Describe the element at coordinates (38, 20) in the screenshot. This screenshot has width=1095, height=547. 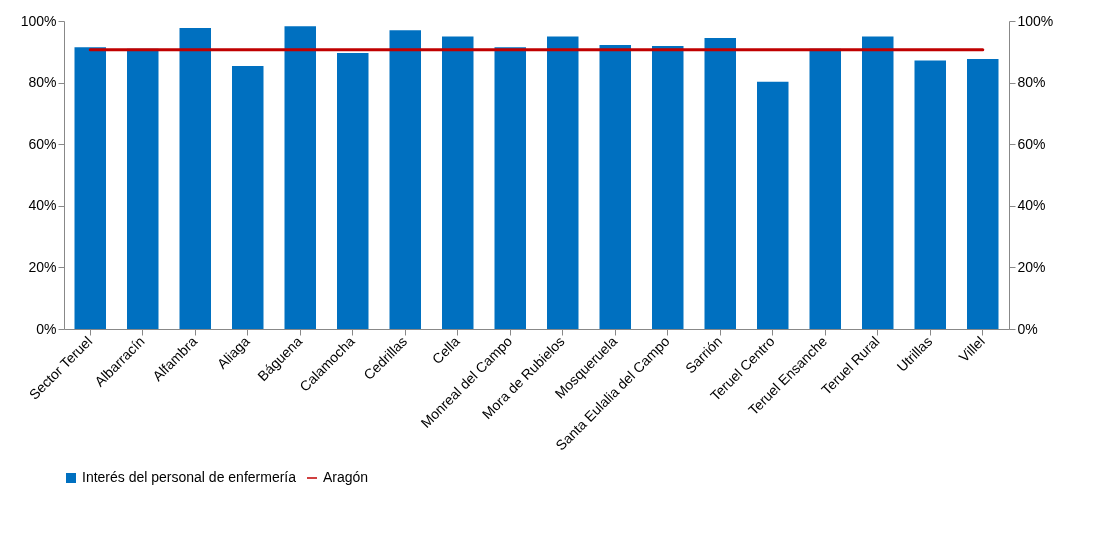
I see `y-tick-label: 100%` at that location.